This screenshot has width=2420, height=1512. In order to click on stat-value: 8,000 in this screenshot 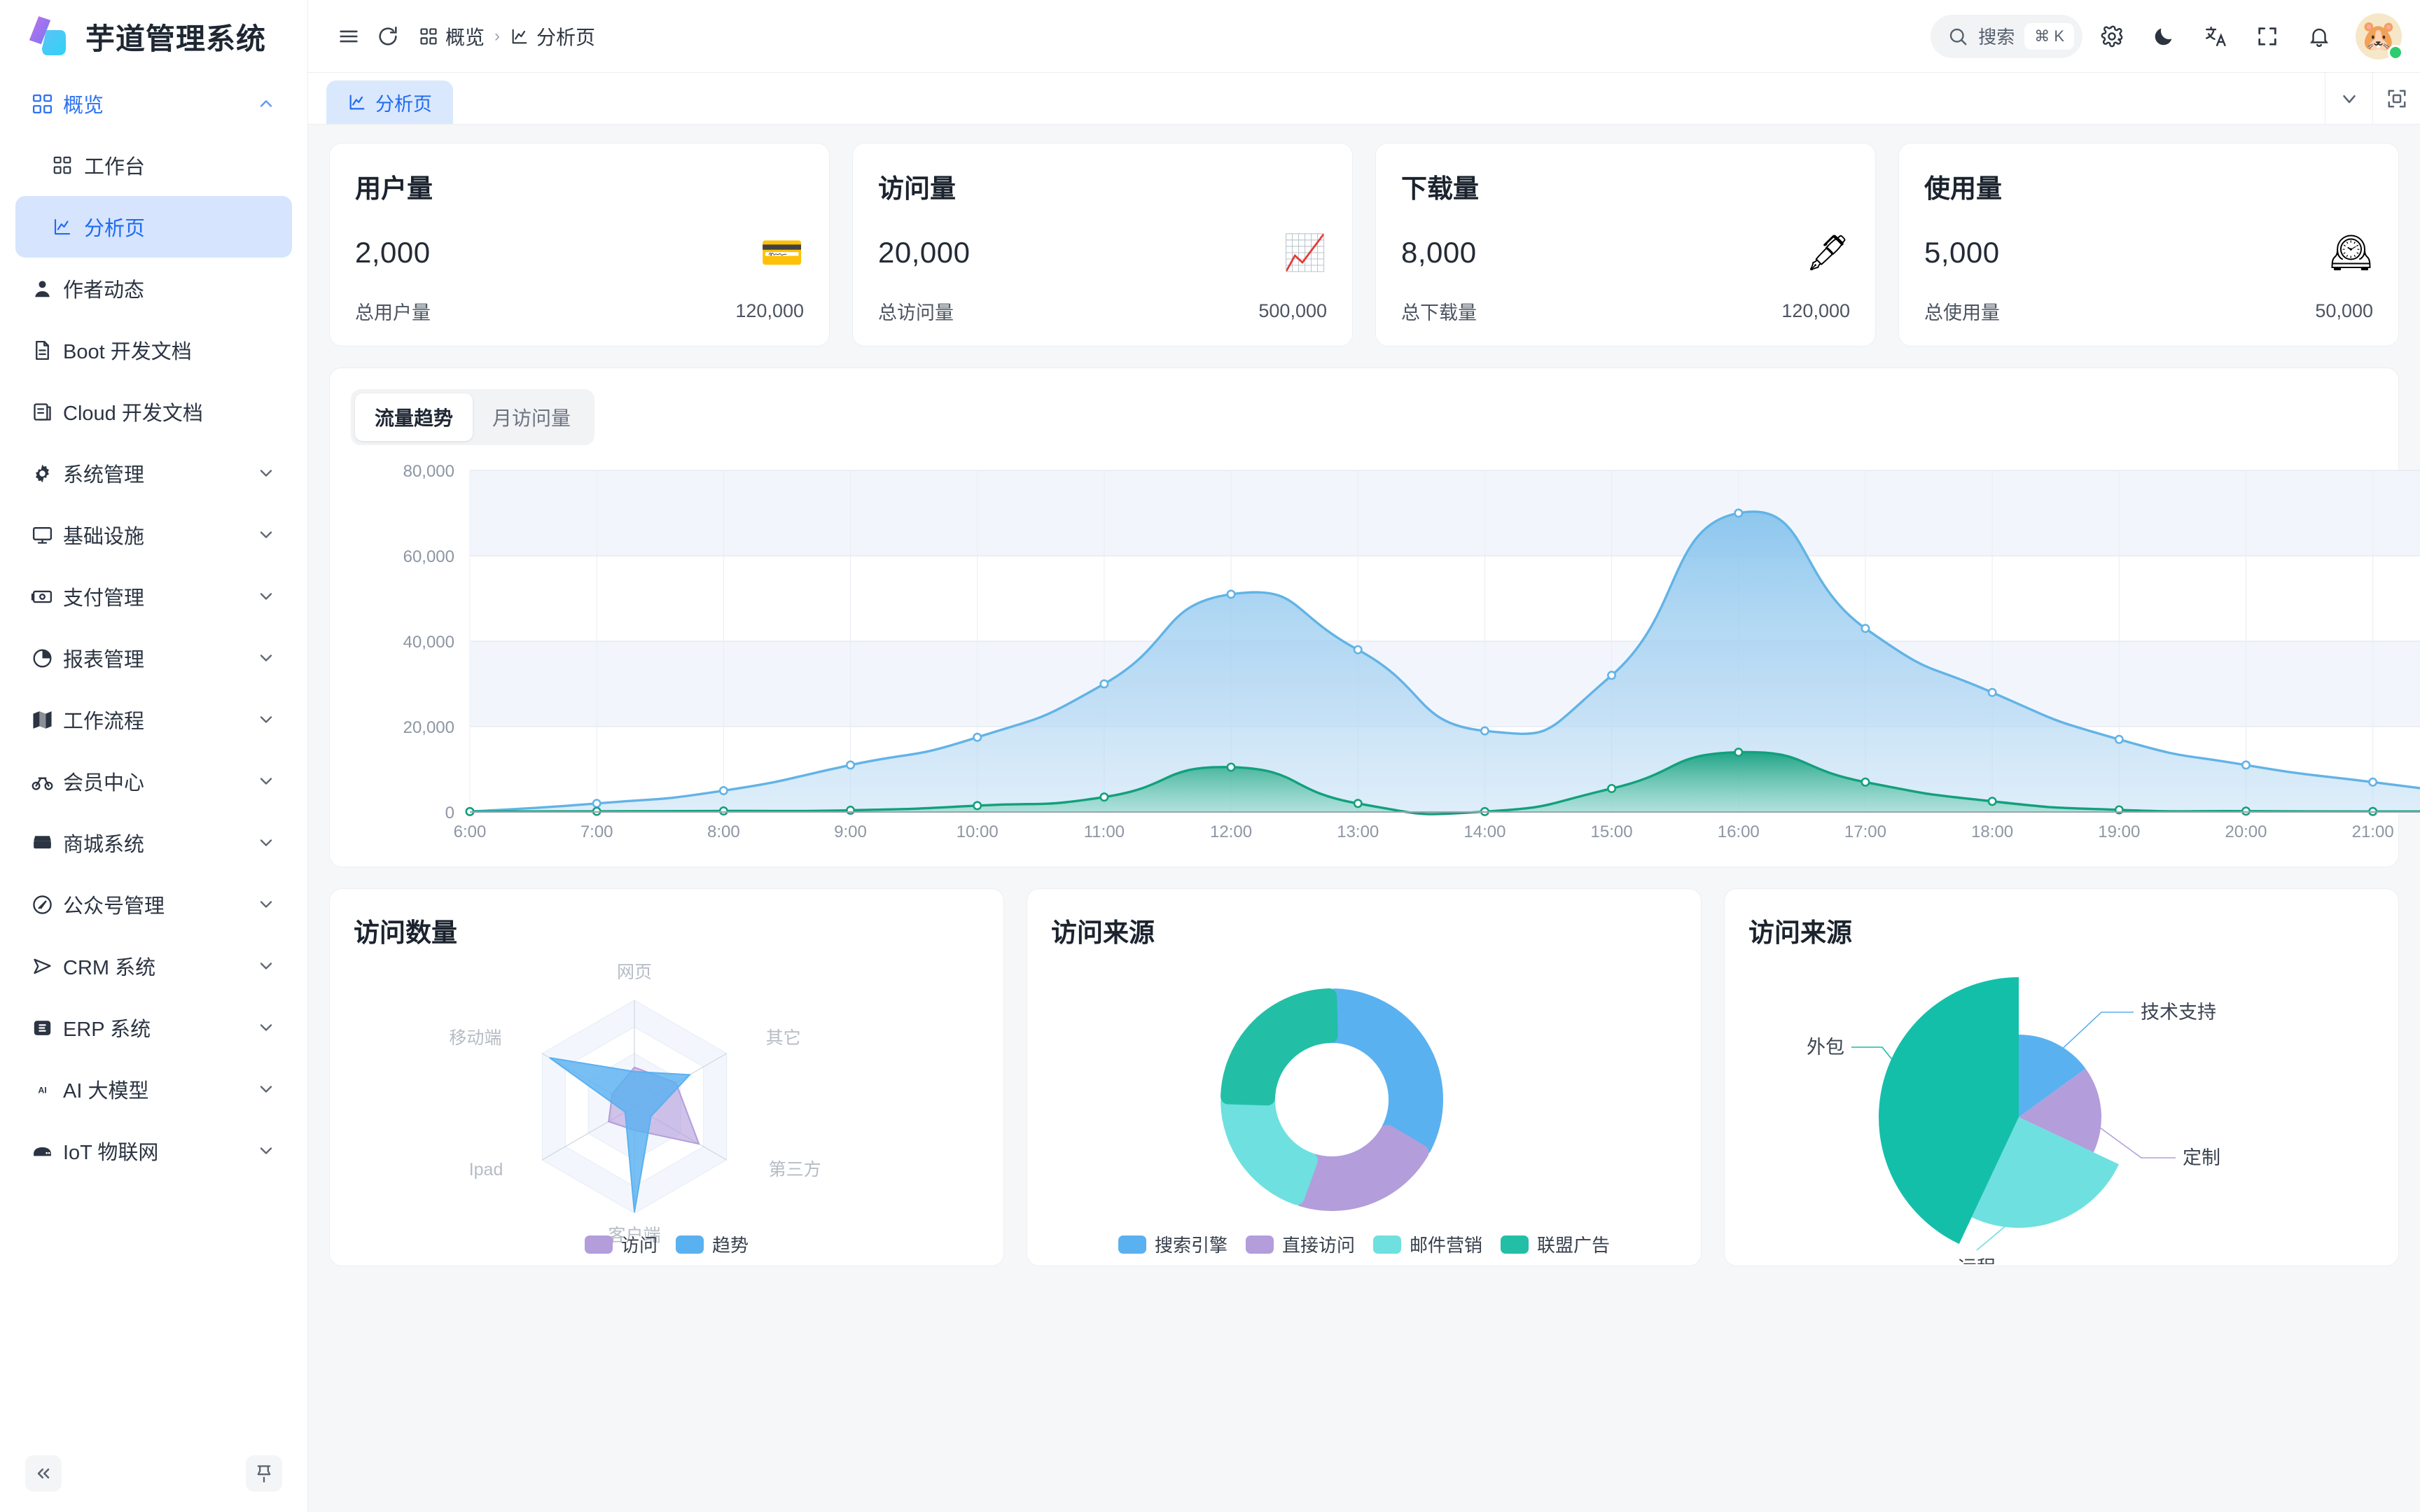, I will do `click(1439, 252)`.